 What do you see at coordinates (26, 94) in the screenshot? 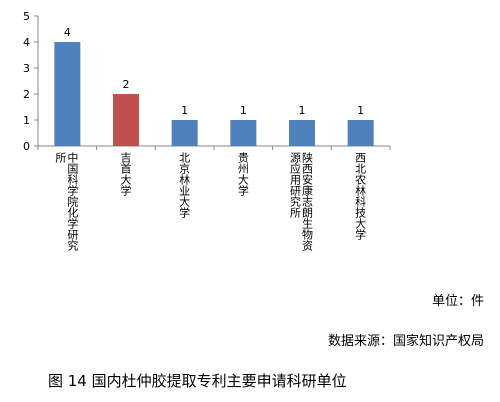
I see `y-tick-label: 2` at bounding box center [26, 94].